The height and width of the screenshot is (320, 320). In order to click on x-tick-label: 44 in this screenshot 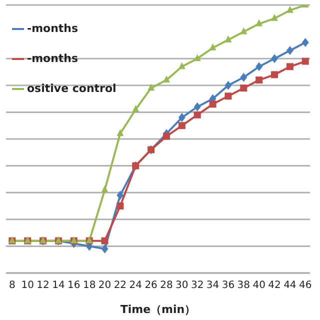, I will do `click(290, 286)`.